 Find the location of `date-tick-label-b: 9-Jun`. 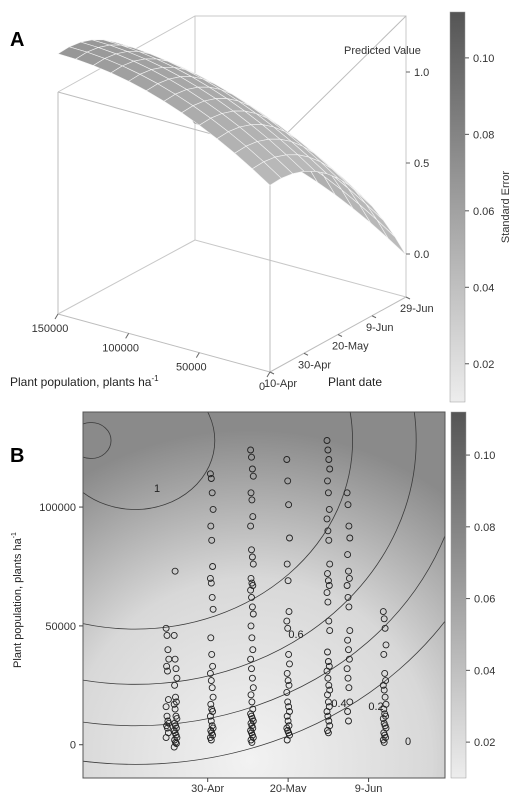

date-tick-label-b: 9-Jun is located at coordinates (369, 787).